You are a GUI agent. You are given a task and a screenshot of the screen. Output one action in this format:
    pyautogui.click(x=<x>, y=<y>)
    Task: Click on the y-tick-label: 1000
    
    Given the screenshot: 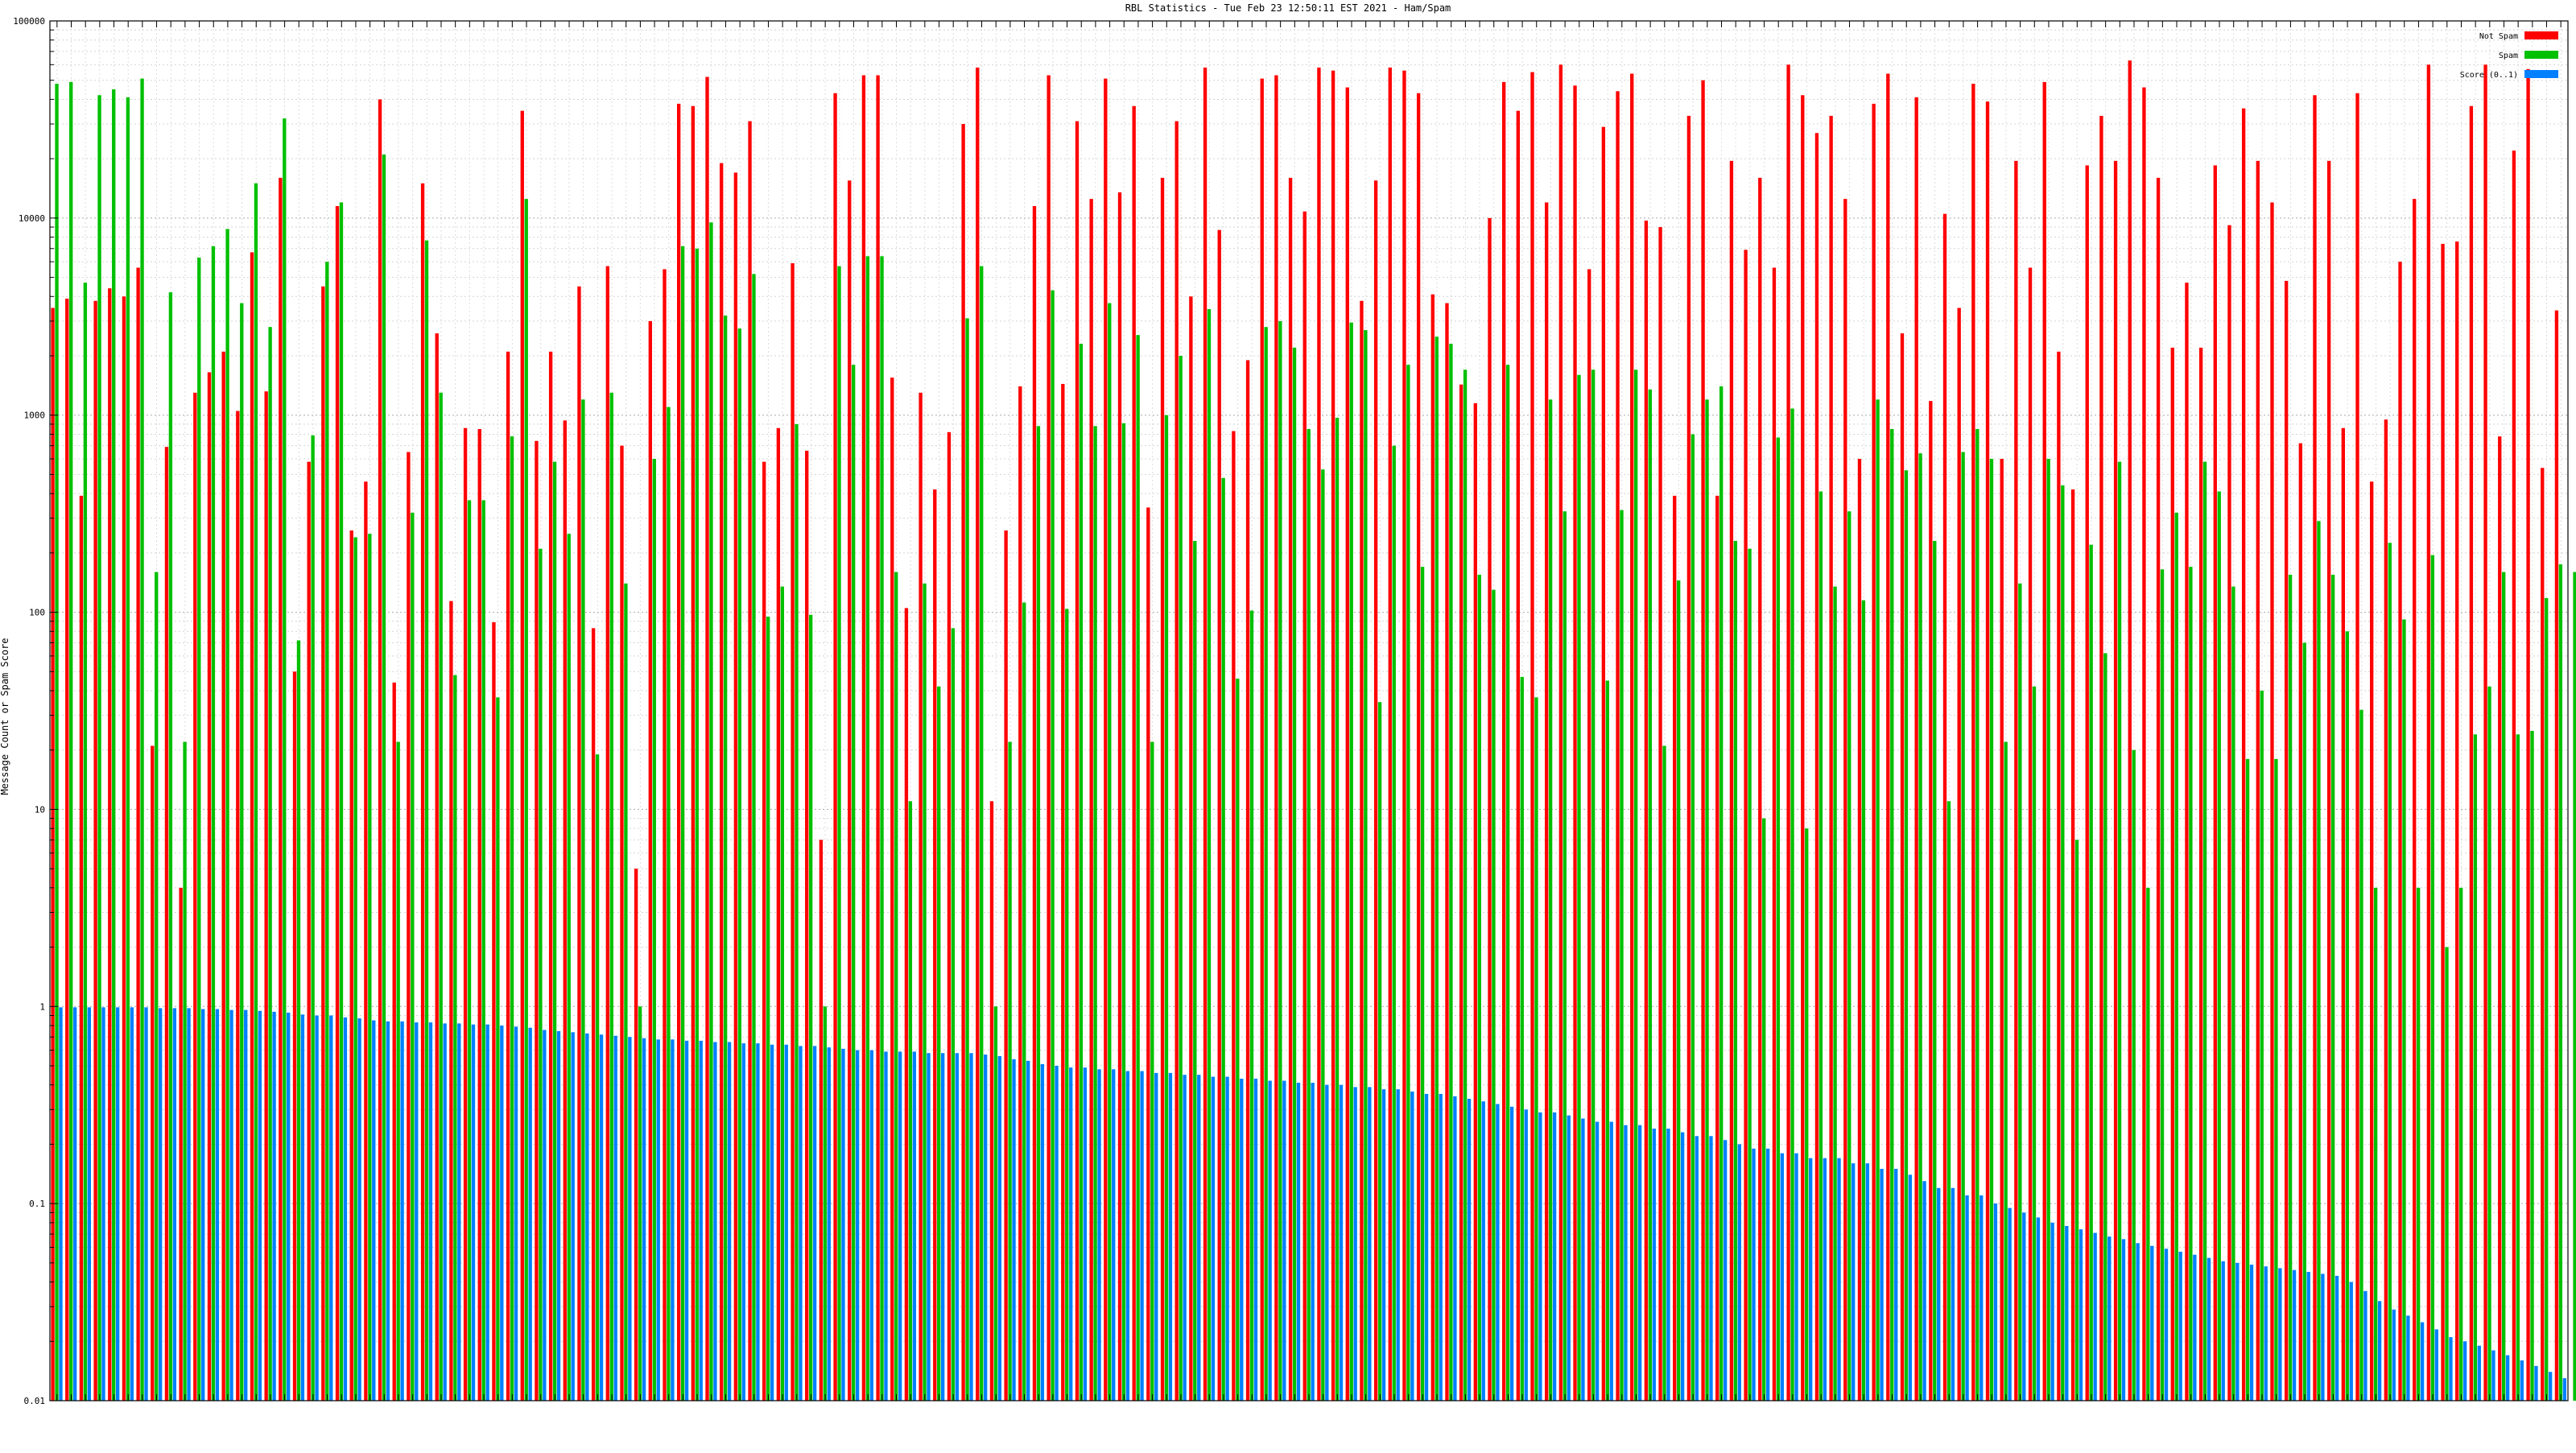 What is the action you would take?
    pyautogui.click(x=35, y=416)
    